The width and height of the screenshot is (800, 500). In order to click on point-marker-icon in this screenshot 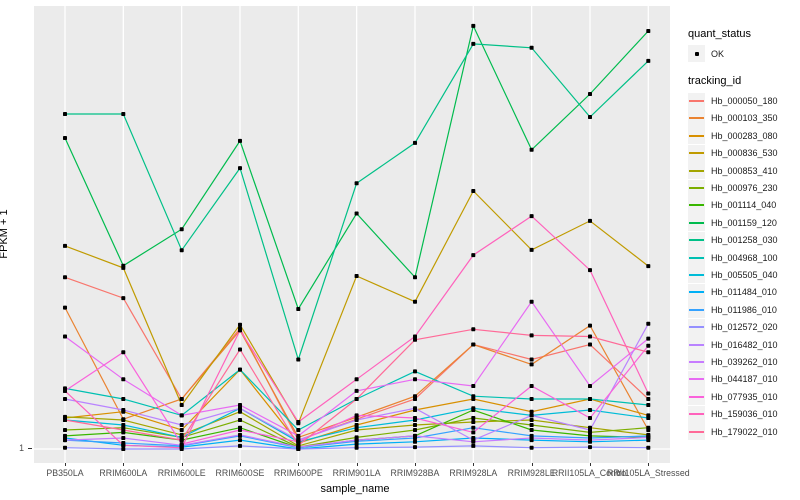, I will do `click(696, 53)`.